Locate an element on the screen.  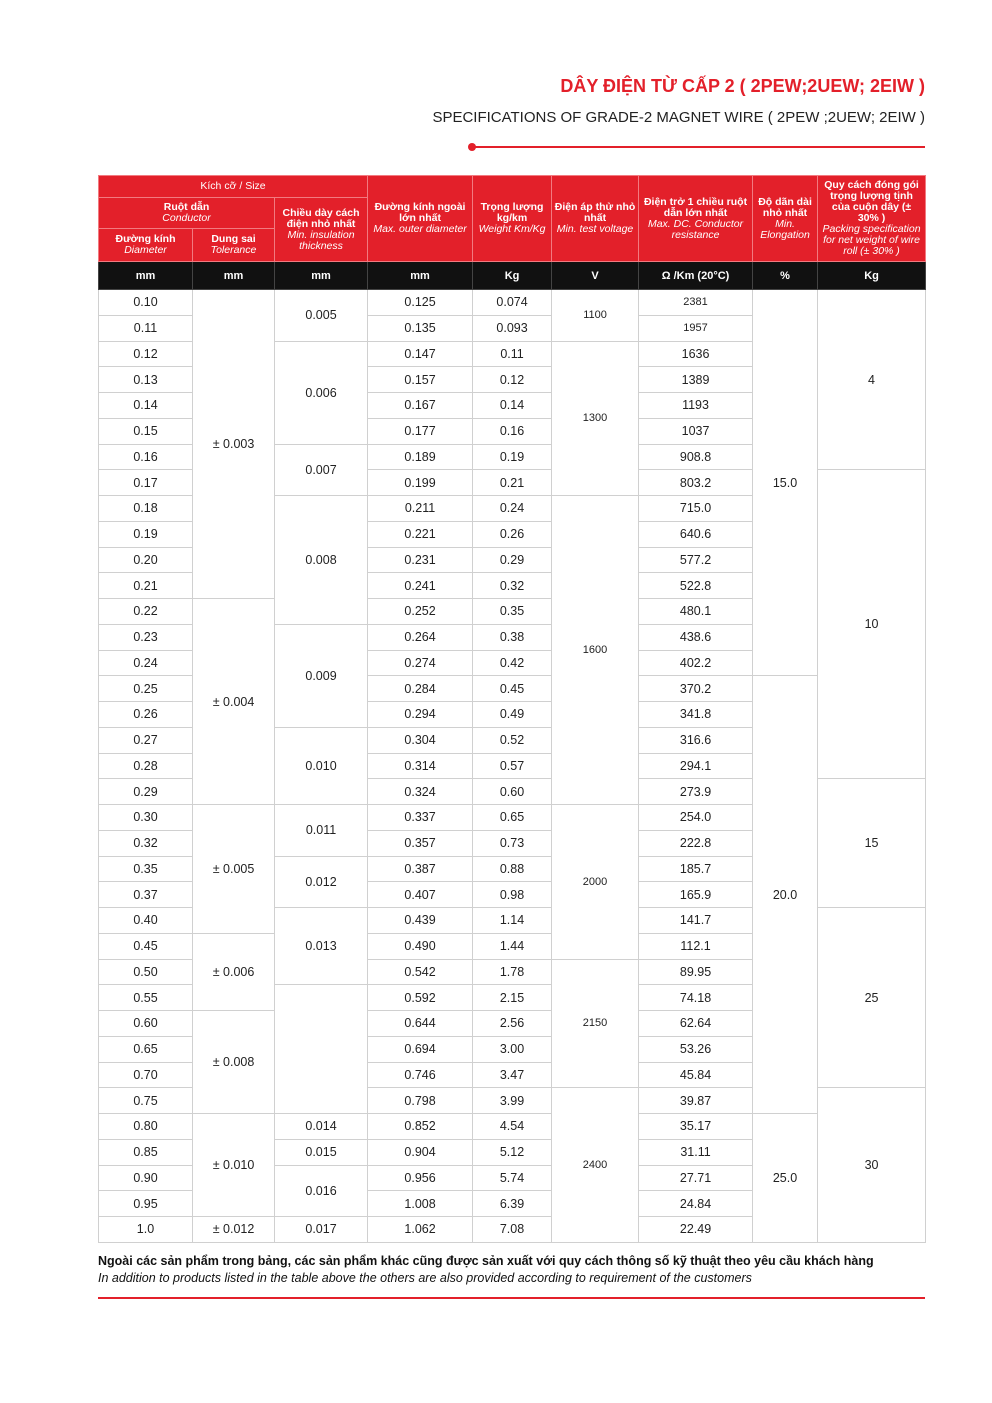
cell: 0.16 is located at coordinates (145, 457).